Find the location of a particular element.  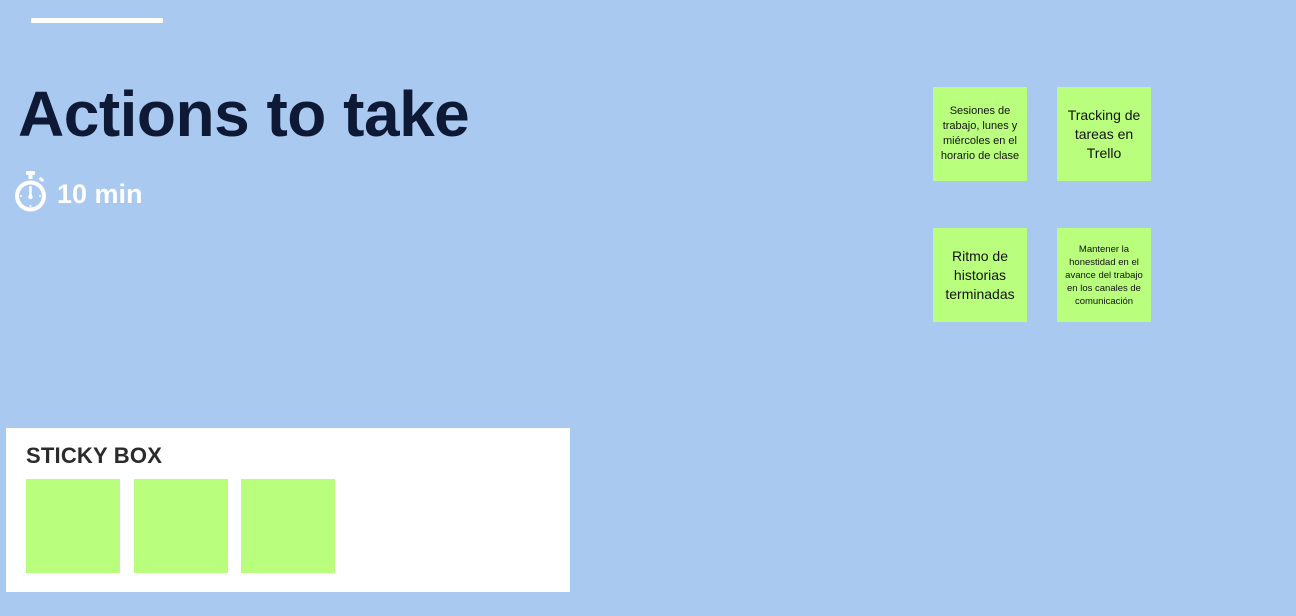

sticky-note: Ritmo de historias terminadas is located at coordinates (980, 275).